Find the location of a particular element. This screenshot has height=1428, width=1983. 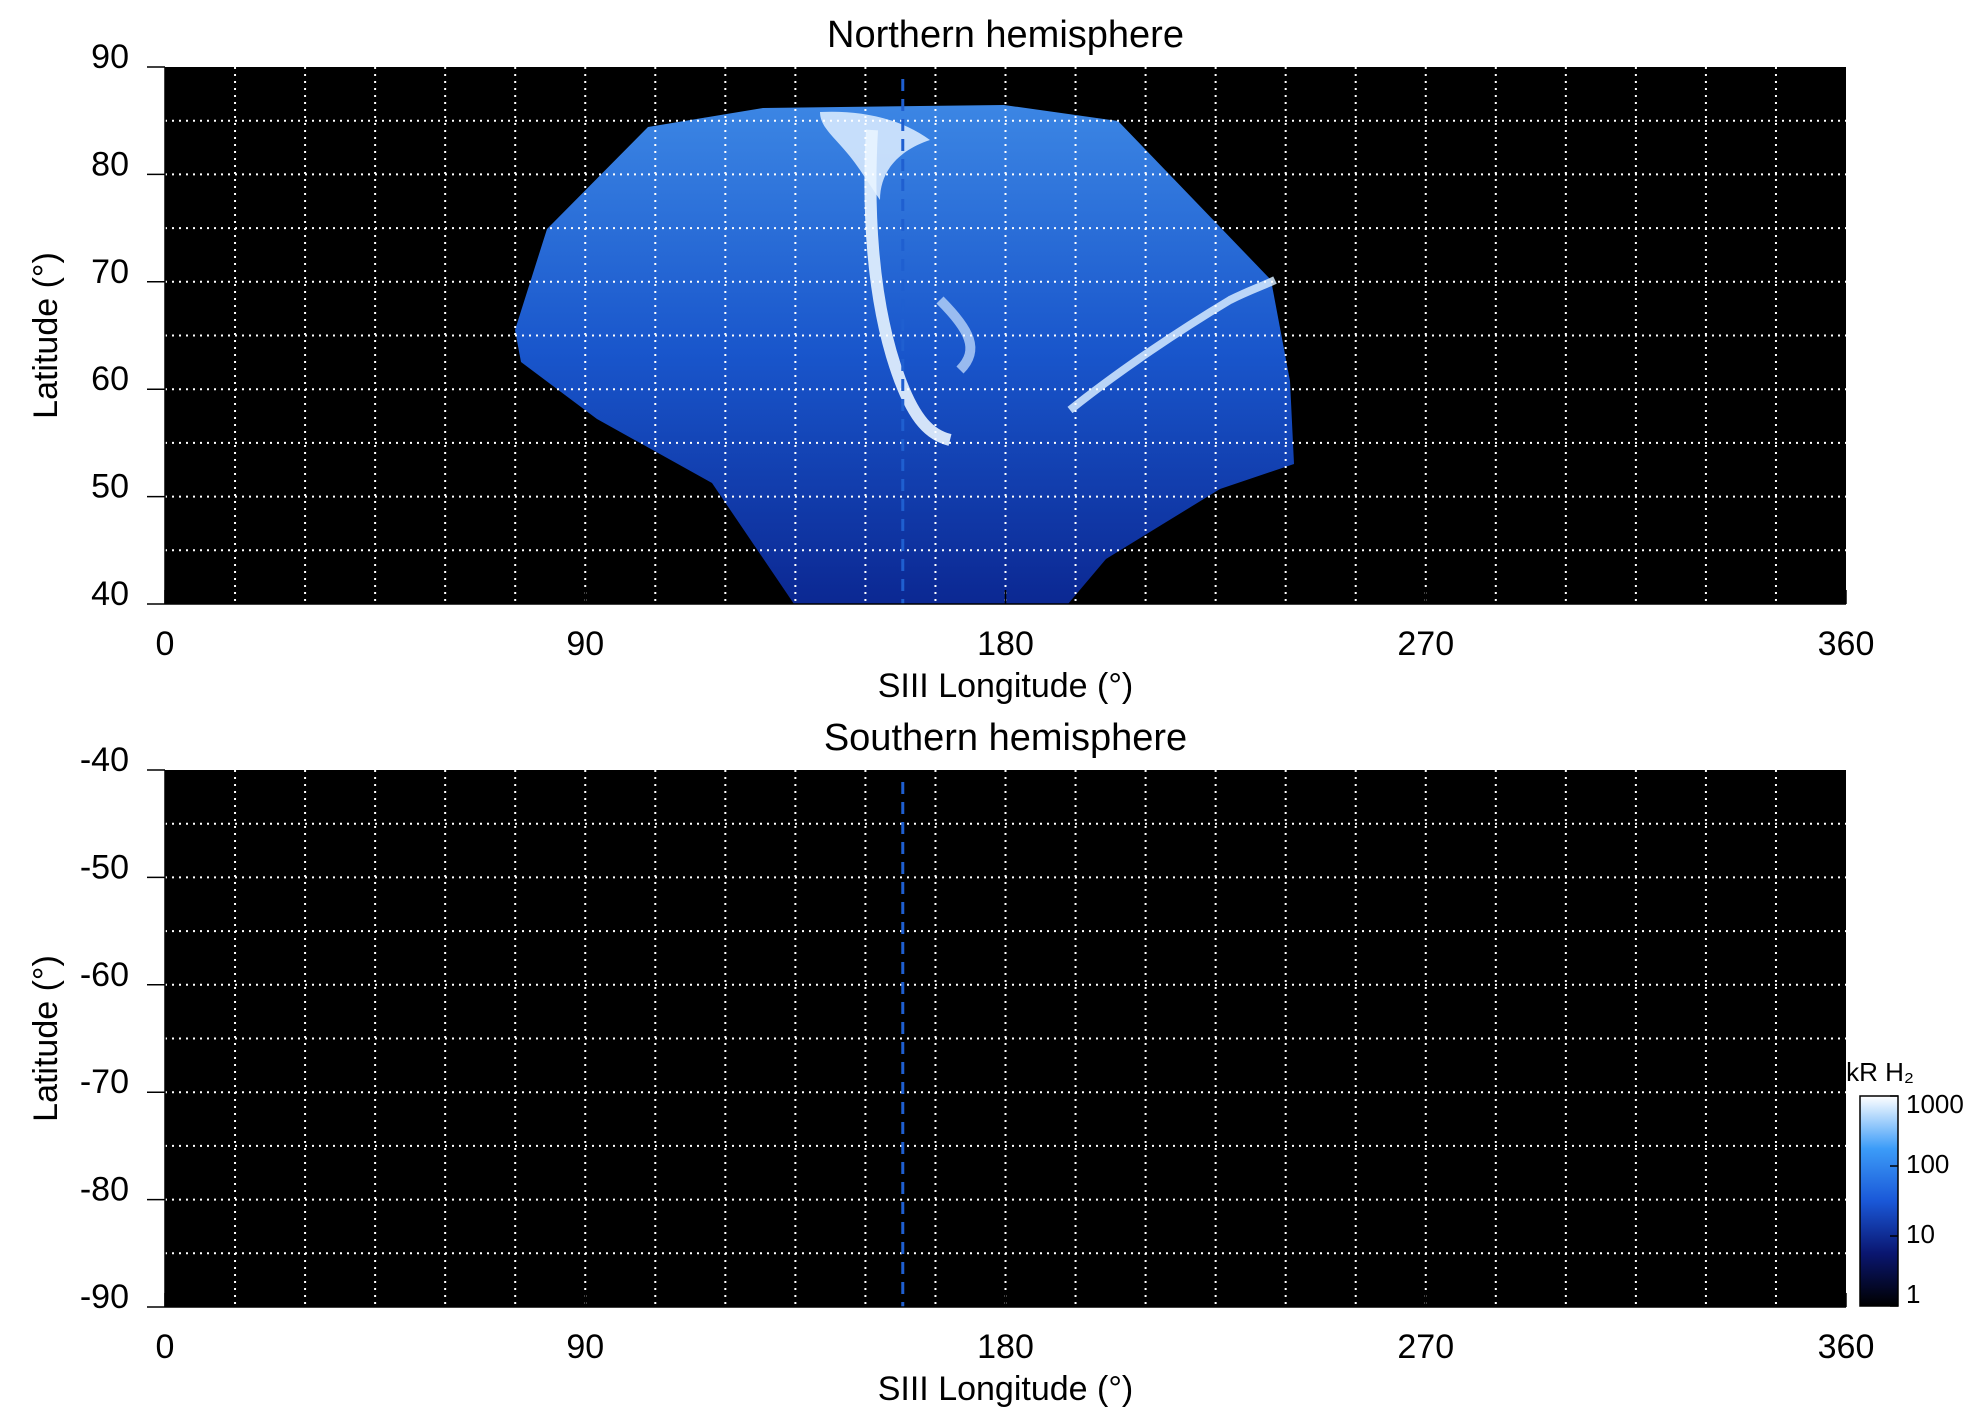

y-tick-label: 50 is located at coordinates (110, 487).